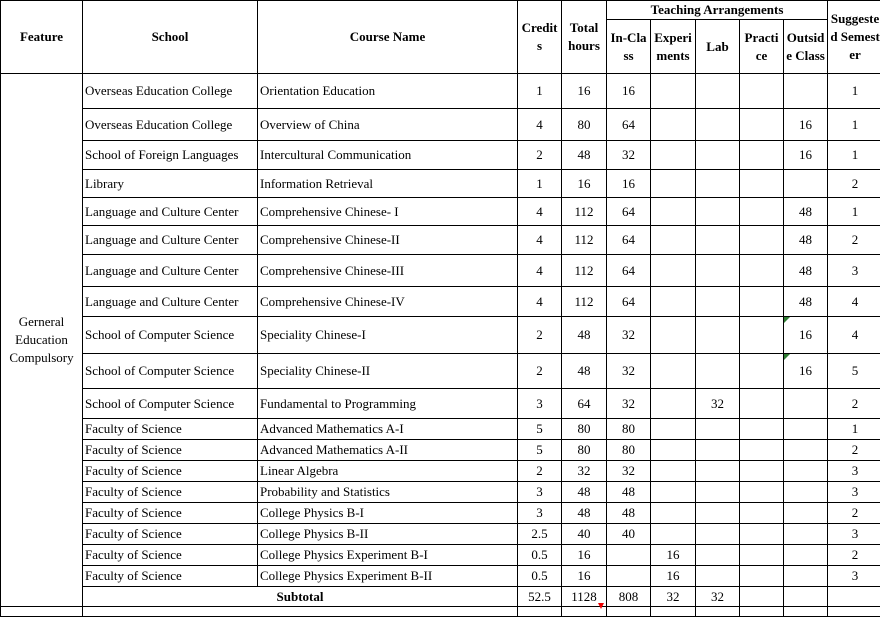  I want to click on header-course: Course Name, so click(388, 37).